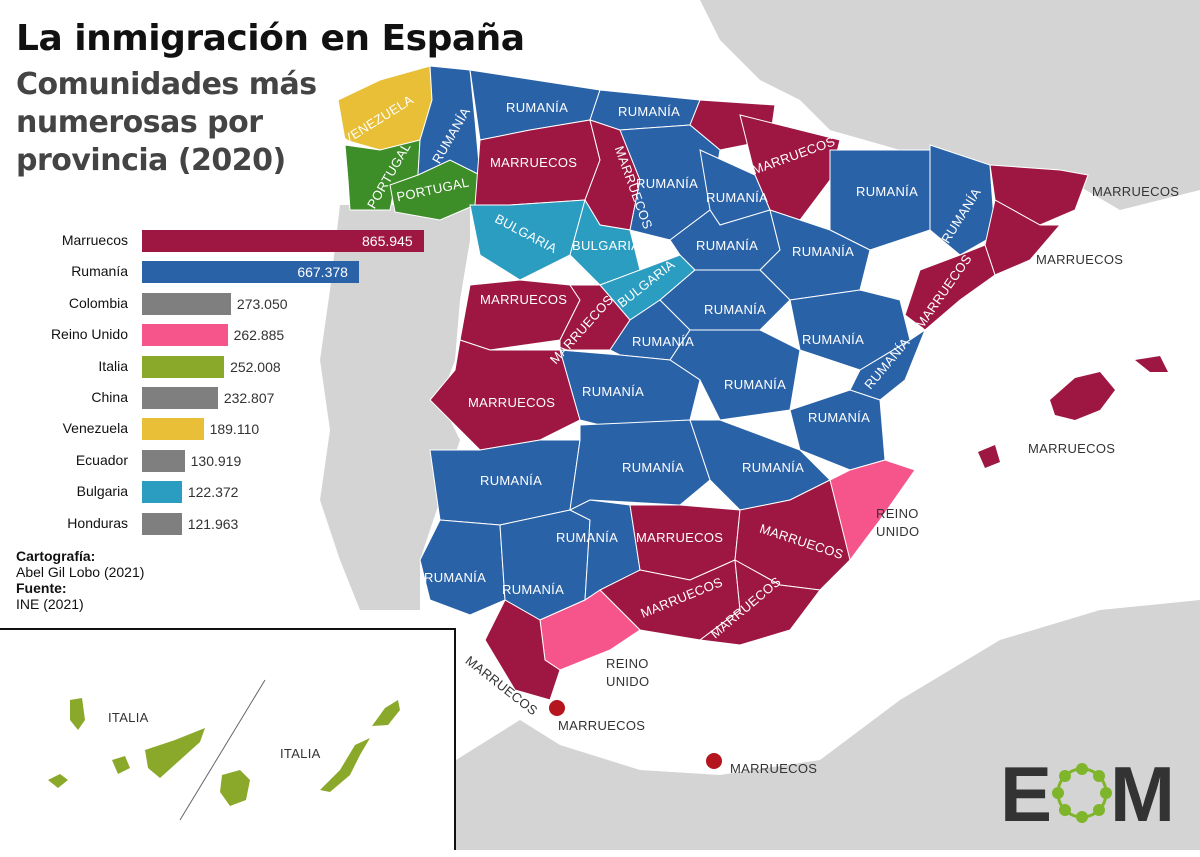  Describe the element at coordinates (94, 240) in the screenshot. I see `bar-label: Marruecos` at that location.